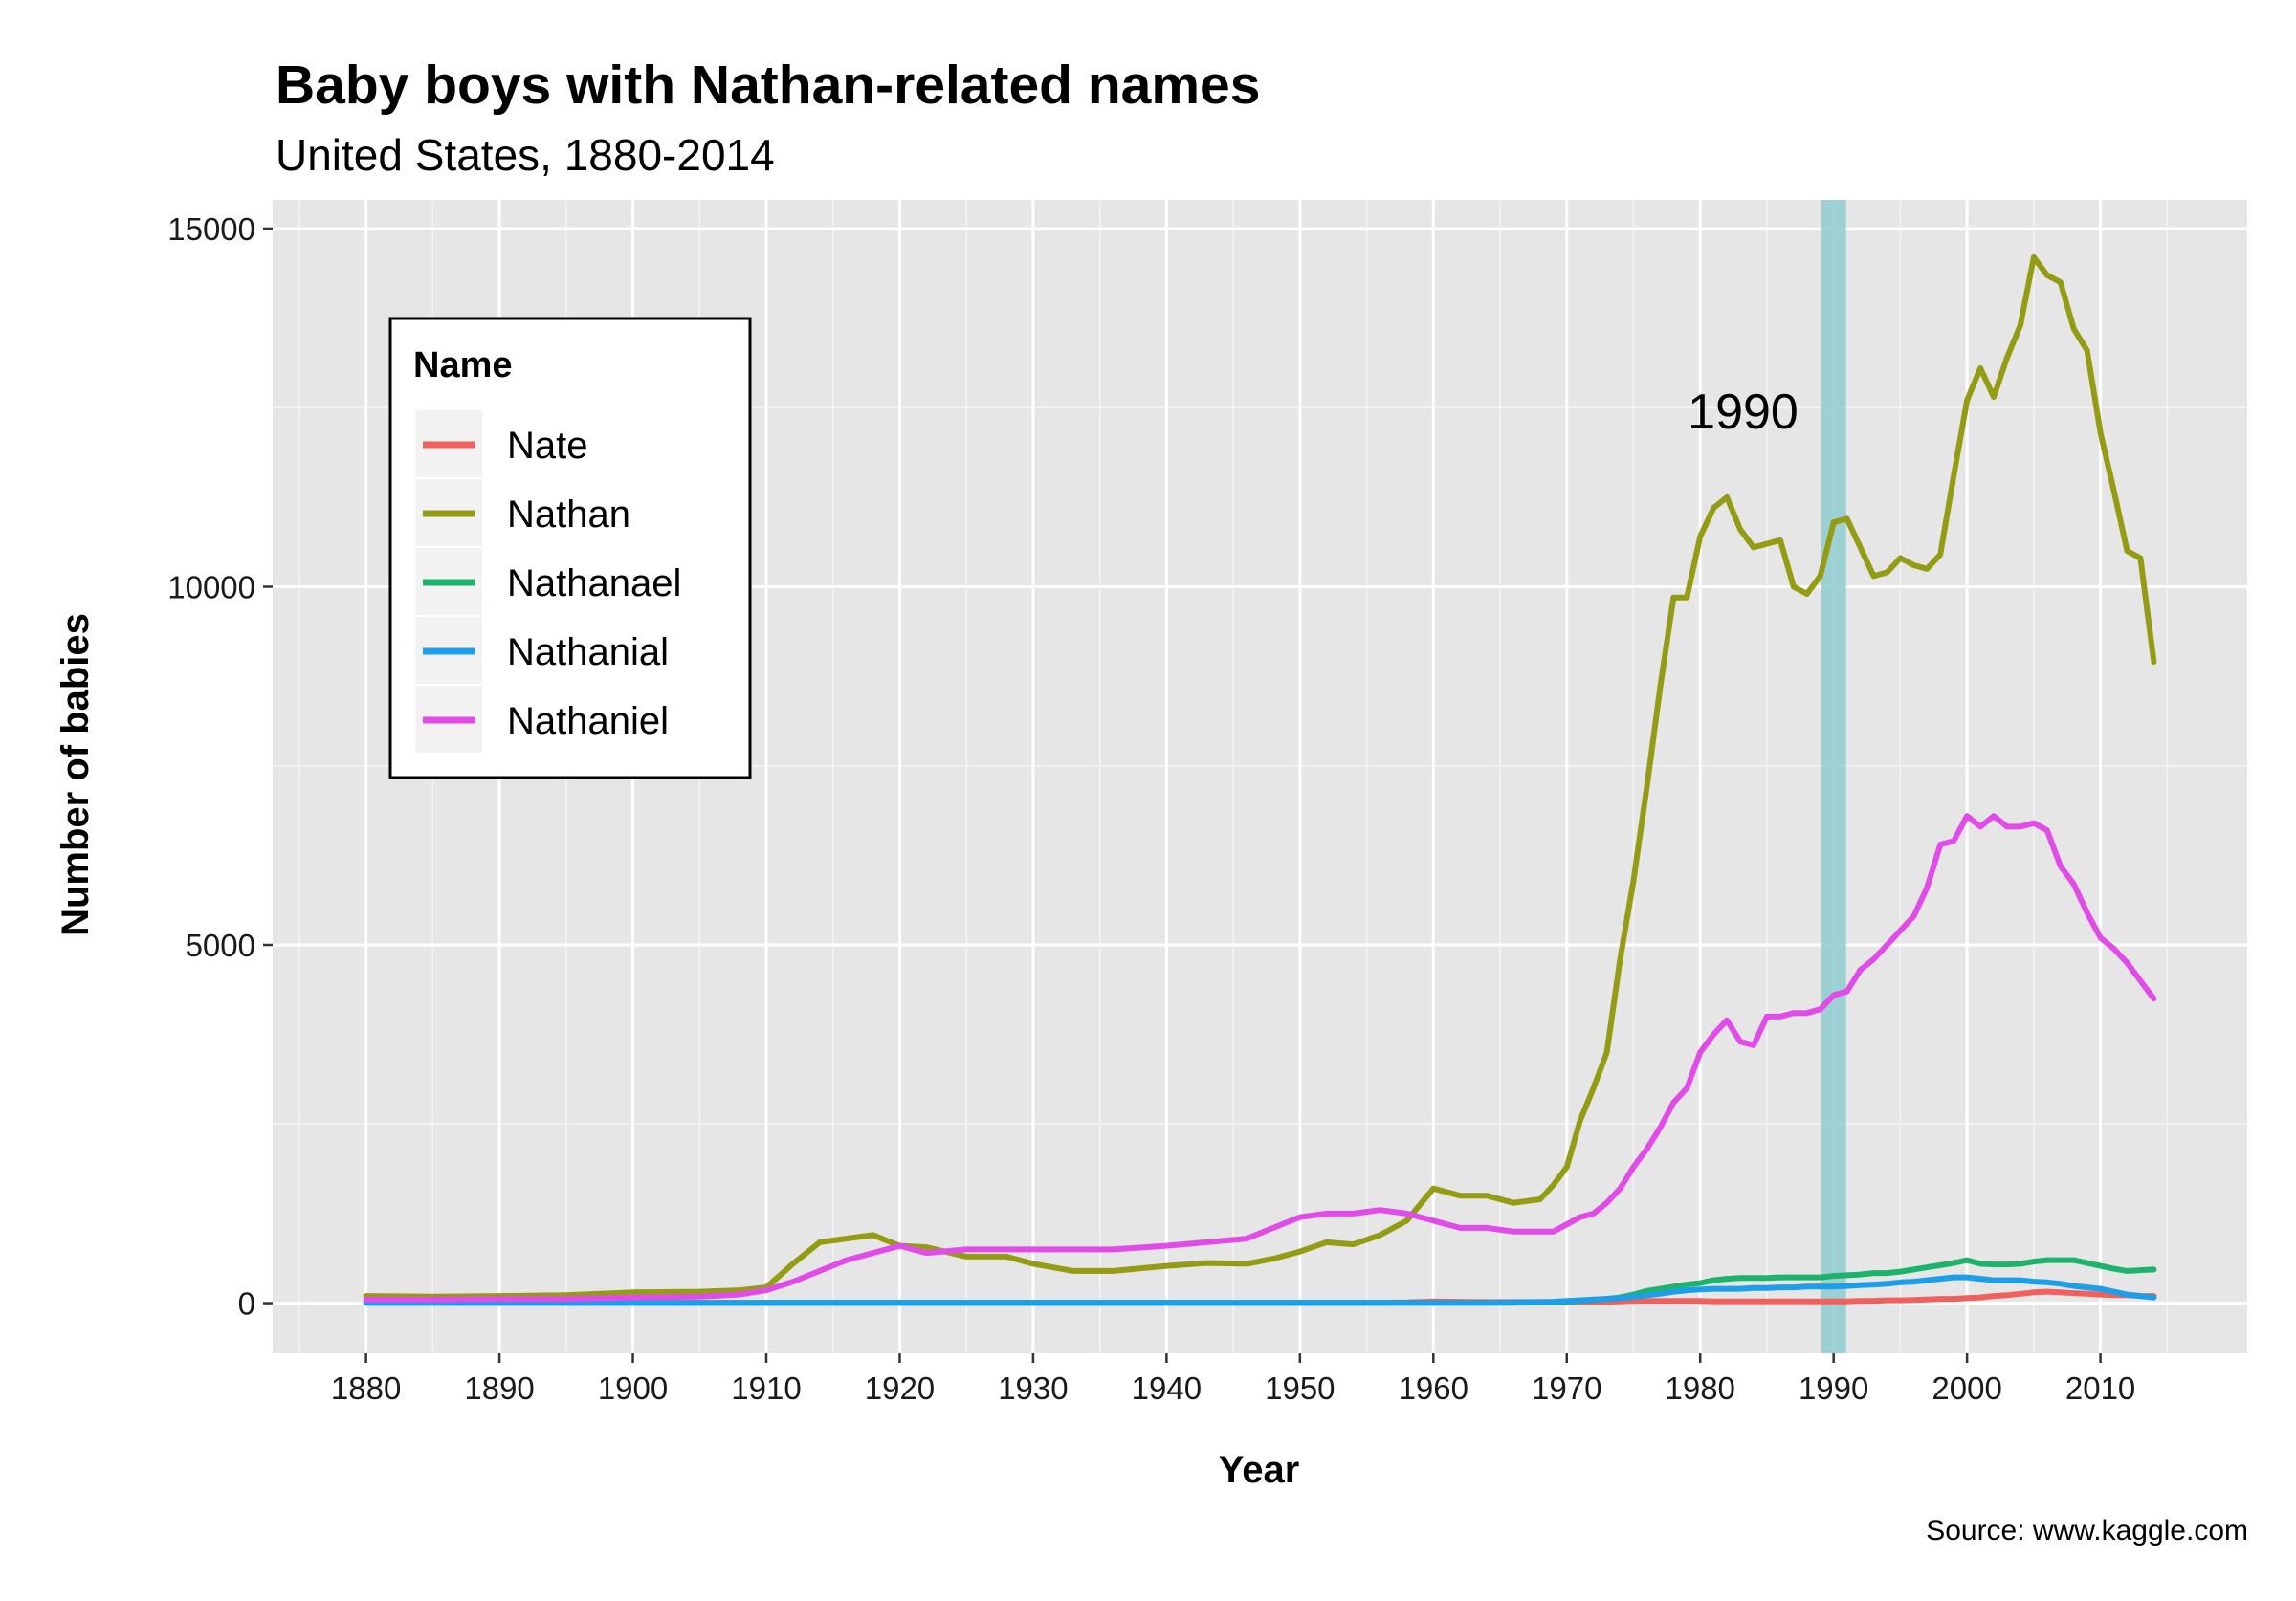  What do you see at coordinates (766, 1389) in the screenshot?
I see `x-tick-label: 1910` at bounding box center [766, 1389].